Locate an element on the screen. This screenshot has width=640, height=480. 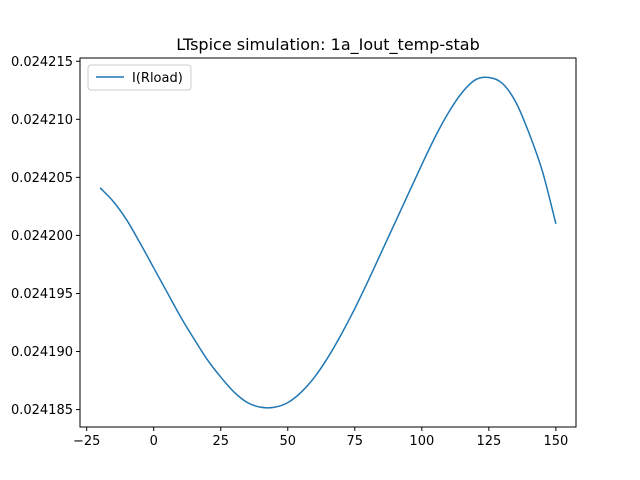
x-tick-label: 125 is located at coordinates (488, 441).